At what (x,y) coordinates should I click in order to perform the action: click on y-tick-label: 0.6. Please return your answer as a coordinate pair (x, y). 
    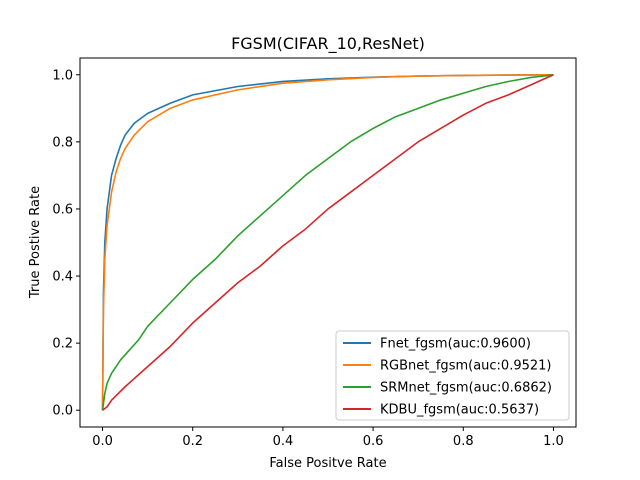
    Looking at the image, I should click on (62, 209).